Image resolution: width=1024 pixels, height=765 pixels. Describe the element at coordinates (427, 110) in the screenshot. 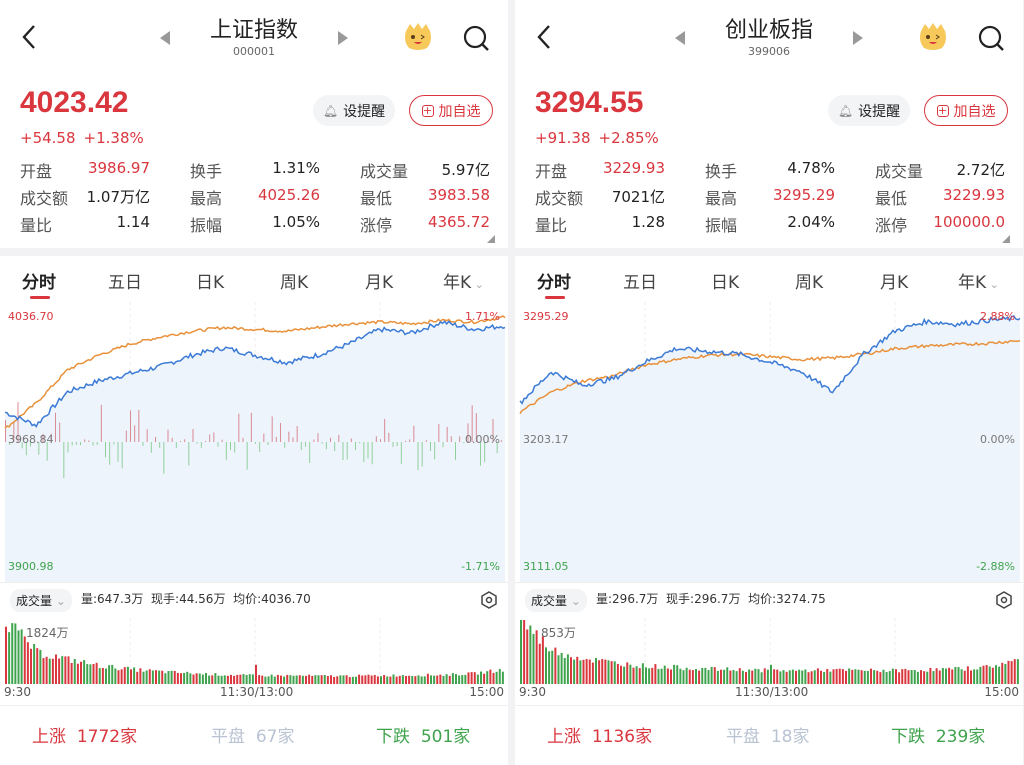

I see `plus-icon: +` at that location.